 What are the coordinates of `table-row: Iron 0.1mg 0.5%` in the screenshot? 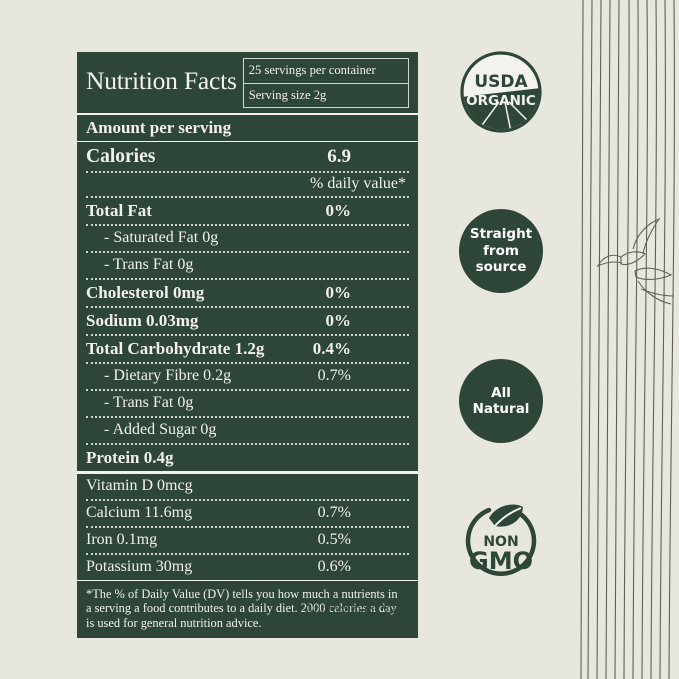 It's located at (247, 540).